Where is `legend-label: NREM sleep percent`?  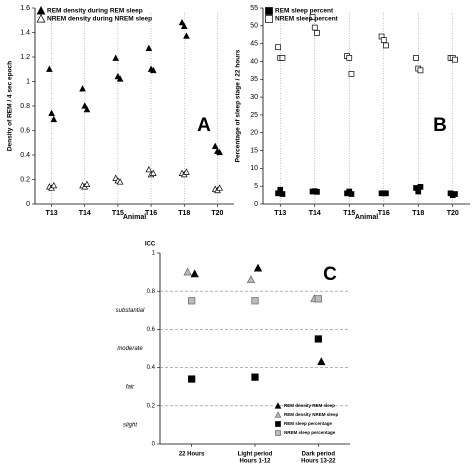
legend-label: NREM sleep percent is located at coordinates (307, 19).